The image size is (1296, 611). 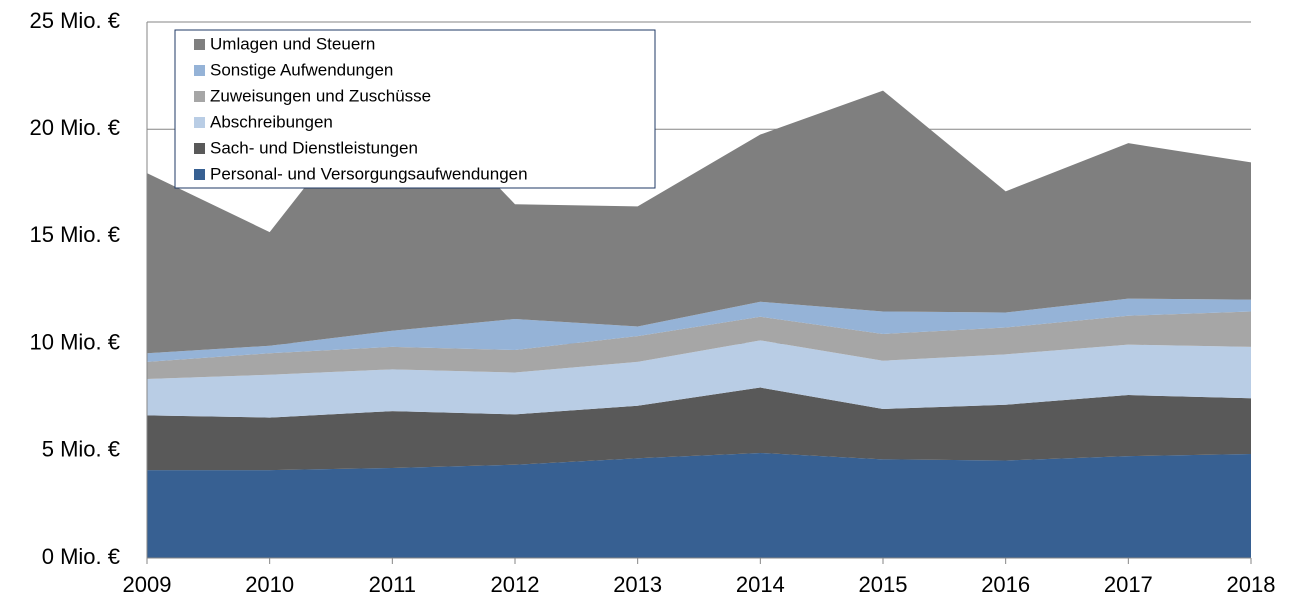 What do you see at coordinates (271, 121) in the screenshot?
I see `legend-label: Abschreibungen` at bounding box center [271, 121].